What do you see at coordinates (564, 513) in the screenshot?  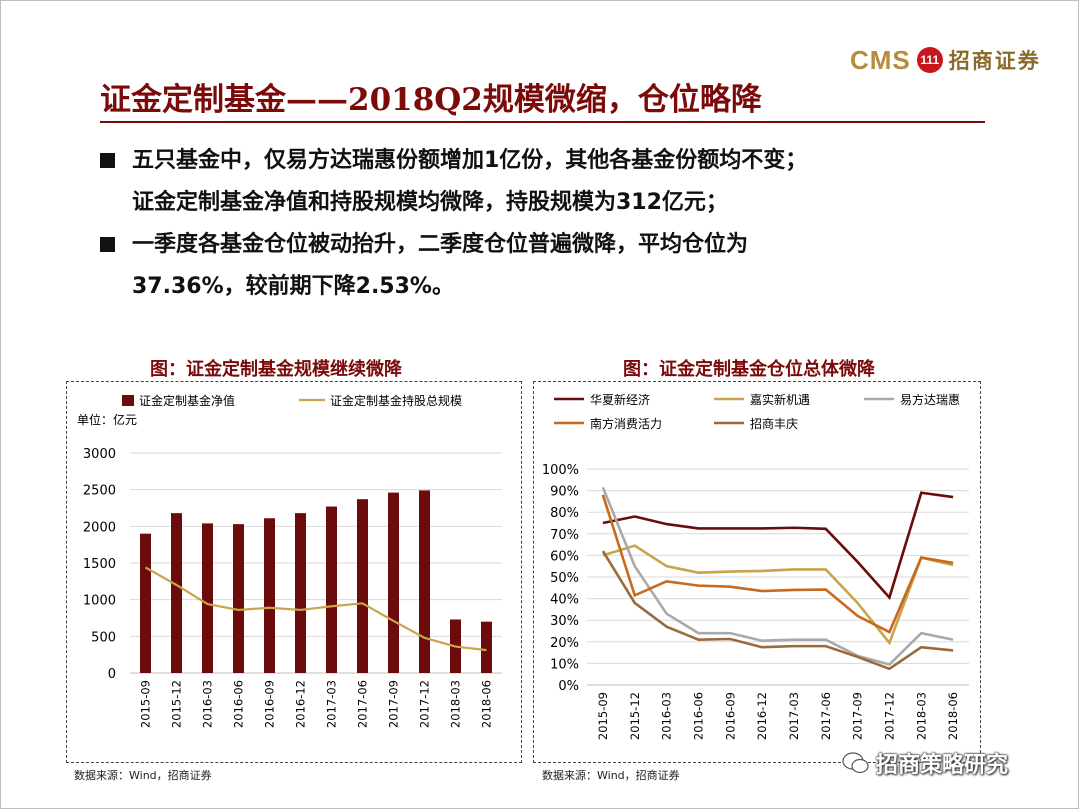 I see `y-tick-label: 80%` at bounding box center [564, 513].